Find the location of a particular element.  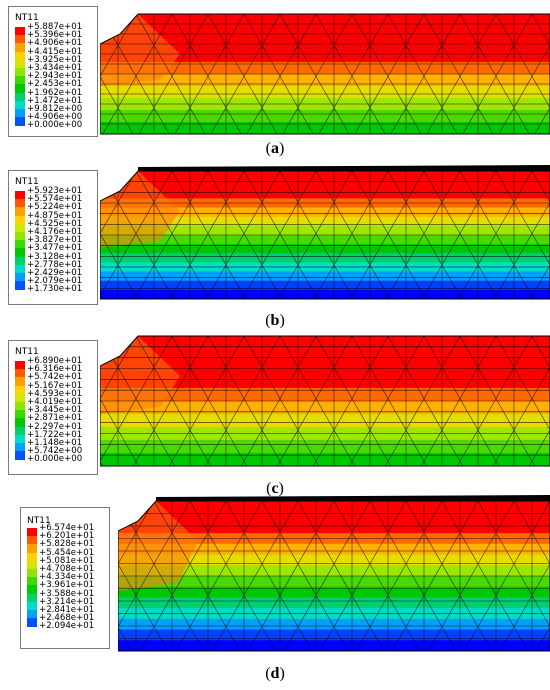

legend-value-label: +2.468e+01 is located at coordinates (67, 618).